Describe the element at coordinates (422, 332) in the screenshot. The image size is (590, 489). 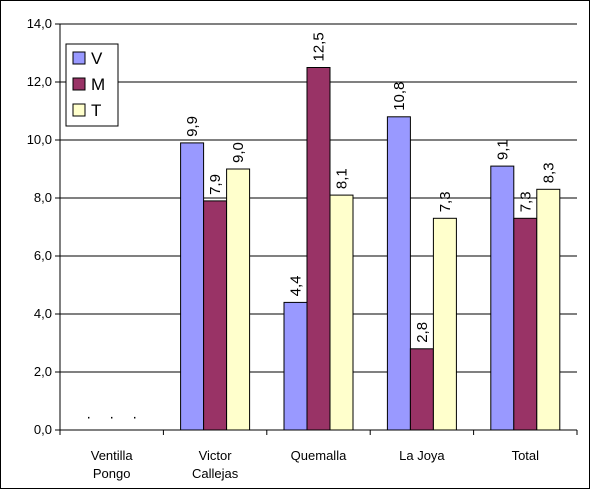
I see `data-label: 2,8` at that location.